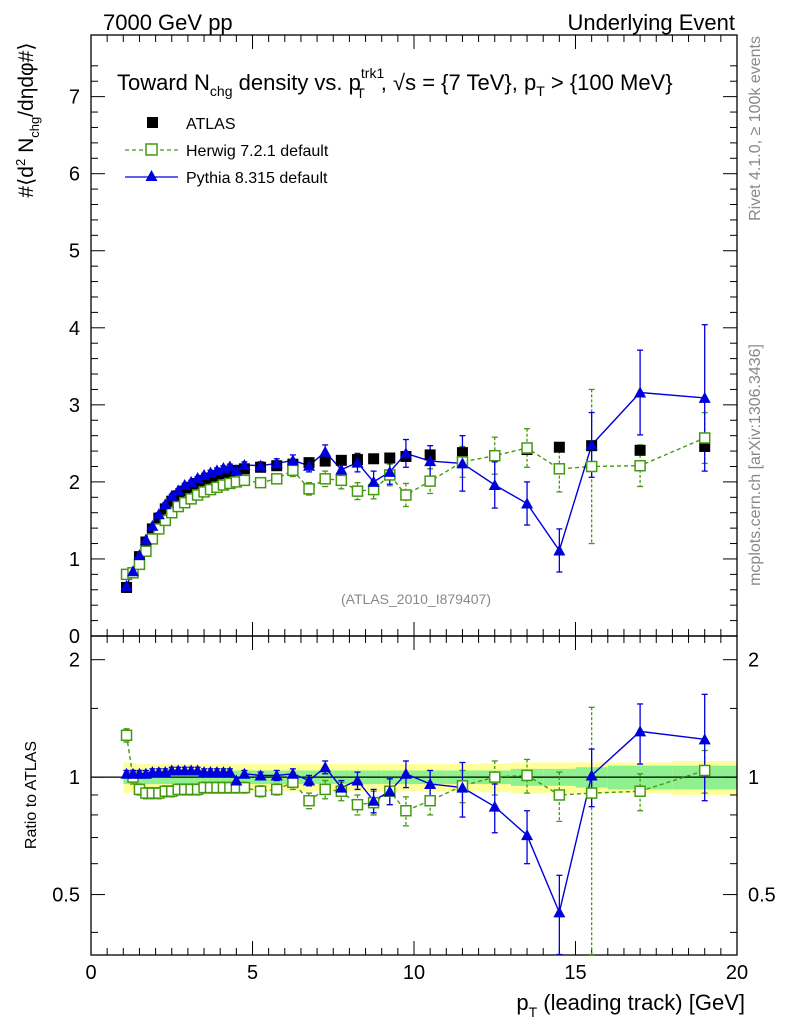 Image resolution: width=786 pixels, height=1024 pixels. What do you see at coordinates (74, 778) in the screenshot?
I see `ratio-y-tick-label: 1` at bounding box center [74, 778].